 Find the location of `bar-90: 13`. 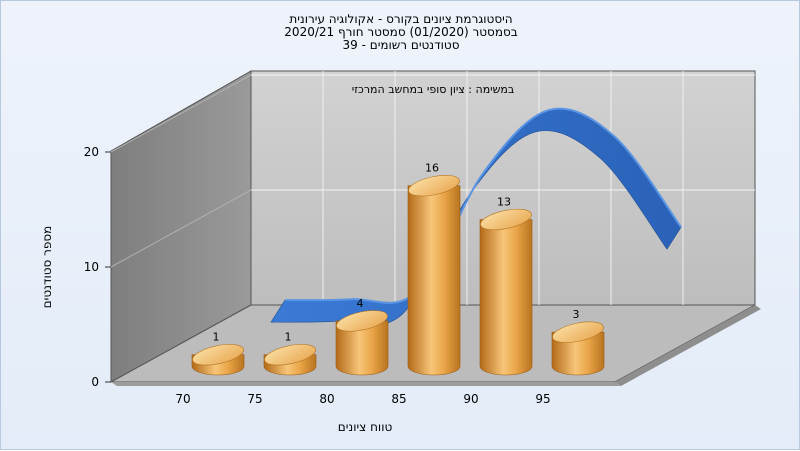

bar-90: 13 is located at coordinates (506, 285).